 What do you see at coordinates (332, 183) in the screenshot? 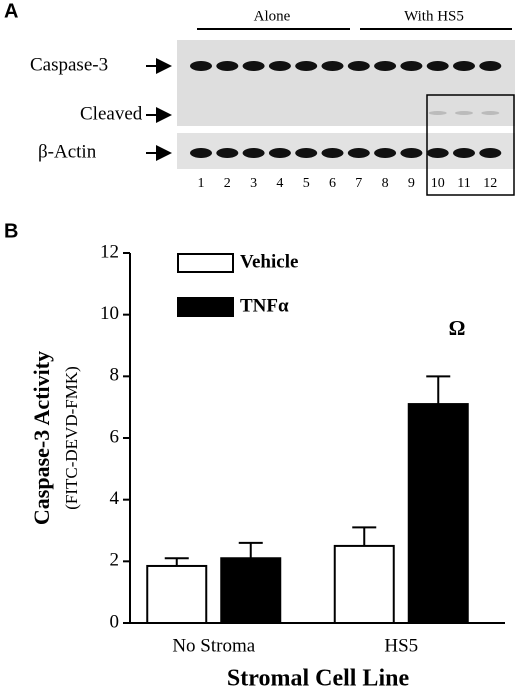
I see `lane-number: 6` at bounding box center [332, 183].